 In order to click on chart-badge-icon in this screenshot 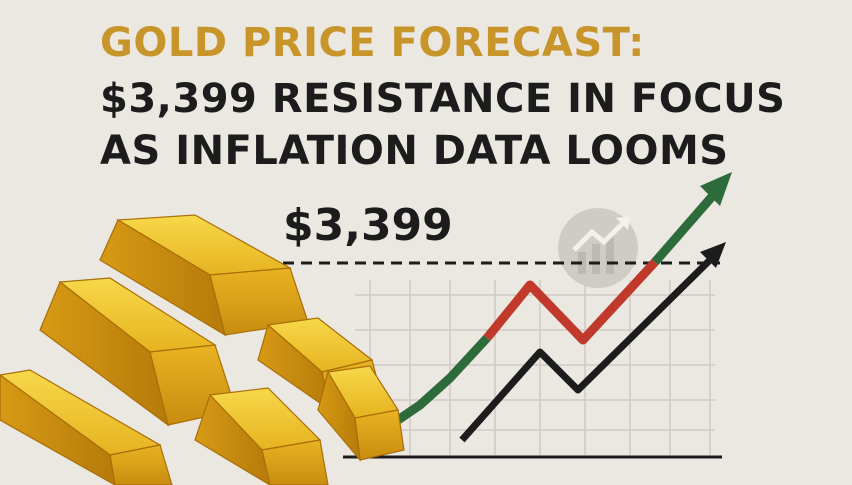, I will do `click(598, 248)`.